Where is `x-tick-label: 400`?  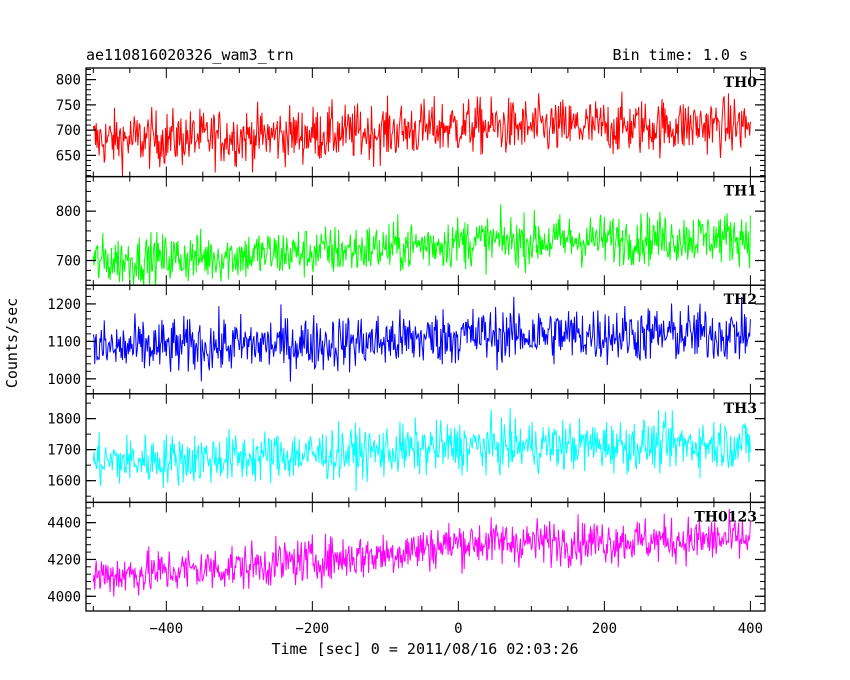
x-tick-label: 400 is located at coordinates (750, 629).